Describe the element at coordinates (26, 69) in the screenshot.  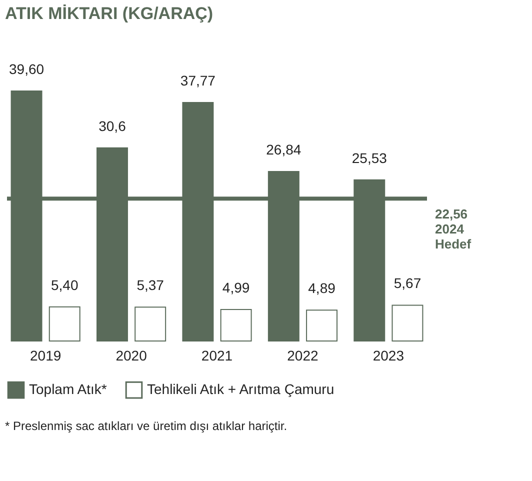
I see `data-label: 39,60` at that location.